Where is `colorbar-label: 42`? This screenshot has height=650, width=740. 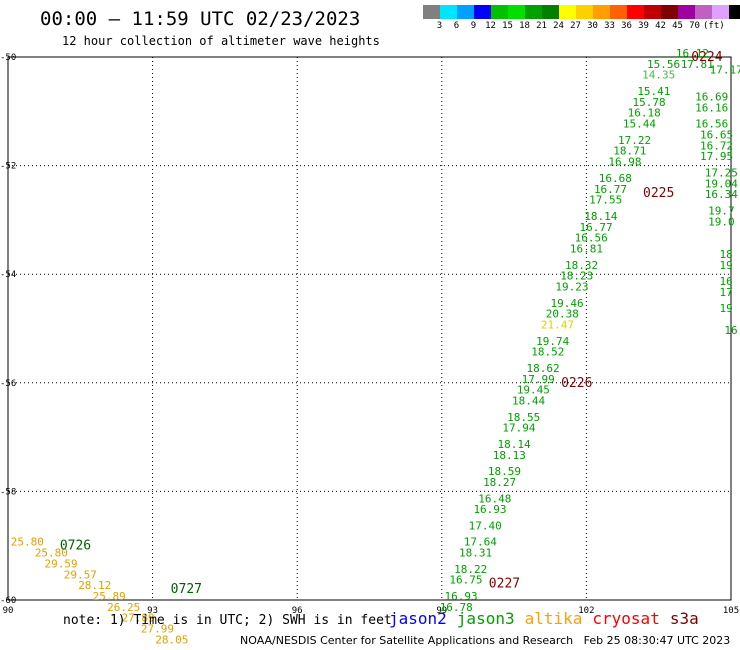 colorbar-label: 42 is located at coordinates (660, 26).